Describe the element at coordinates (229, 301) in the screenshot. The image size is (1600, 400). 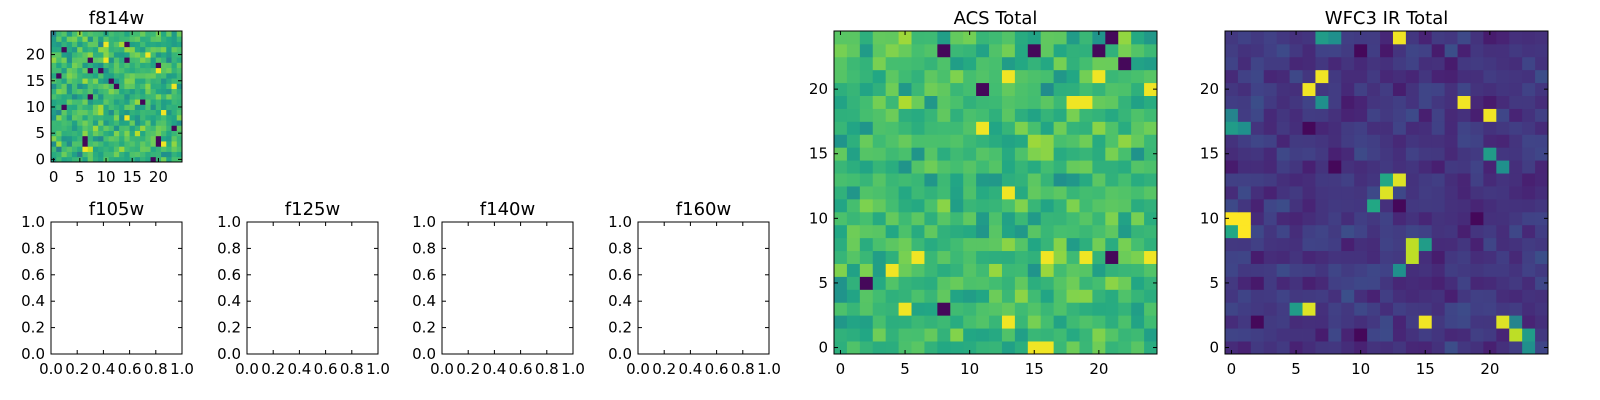
I see `y-tick-label: 0.4` at that location.